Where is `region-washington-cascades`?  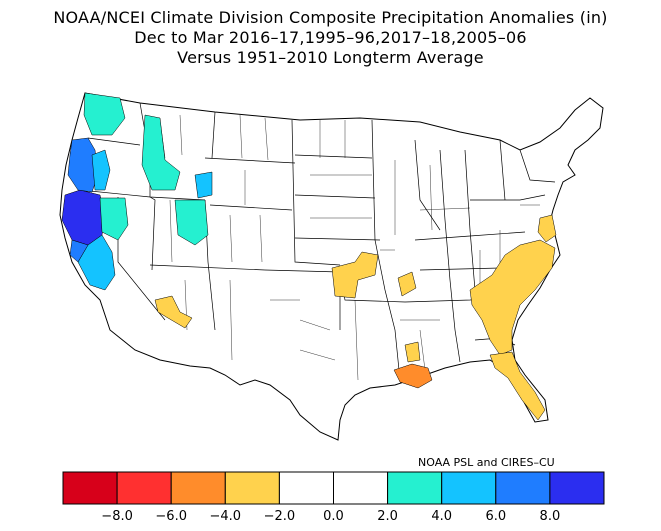 region-washington-cascades is located at coordinates (104, 114).